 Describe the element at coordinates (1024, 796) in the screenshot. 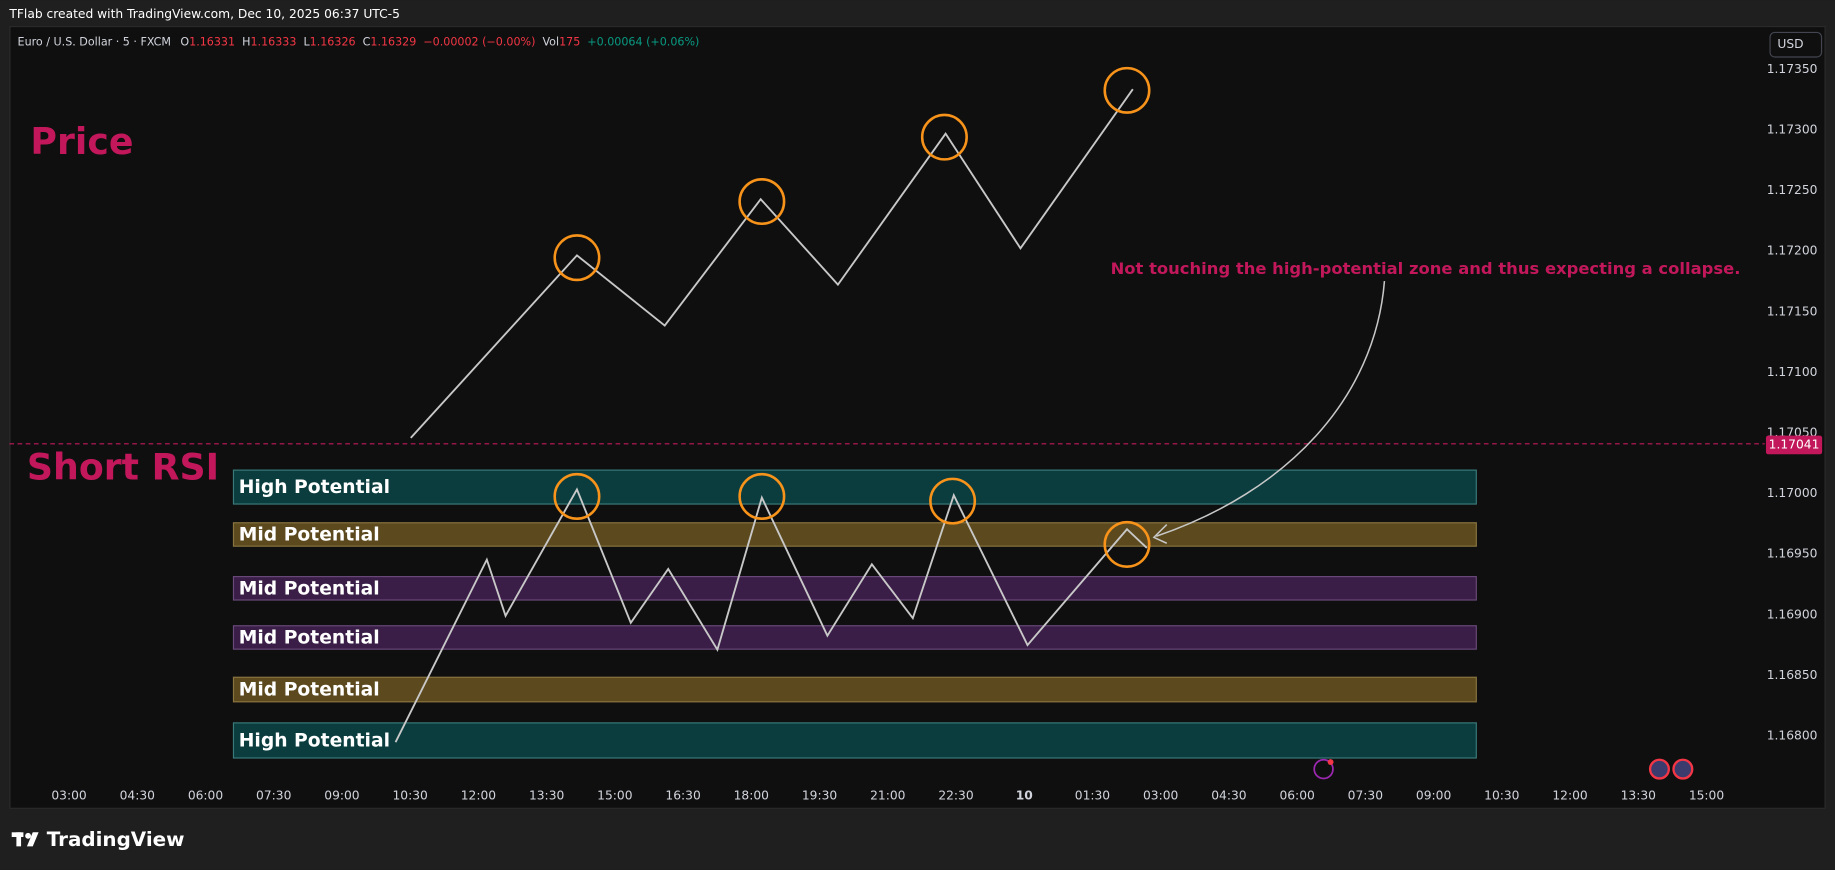

I see `time-axis-label: 10` at that location.